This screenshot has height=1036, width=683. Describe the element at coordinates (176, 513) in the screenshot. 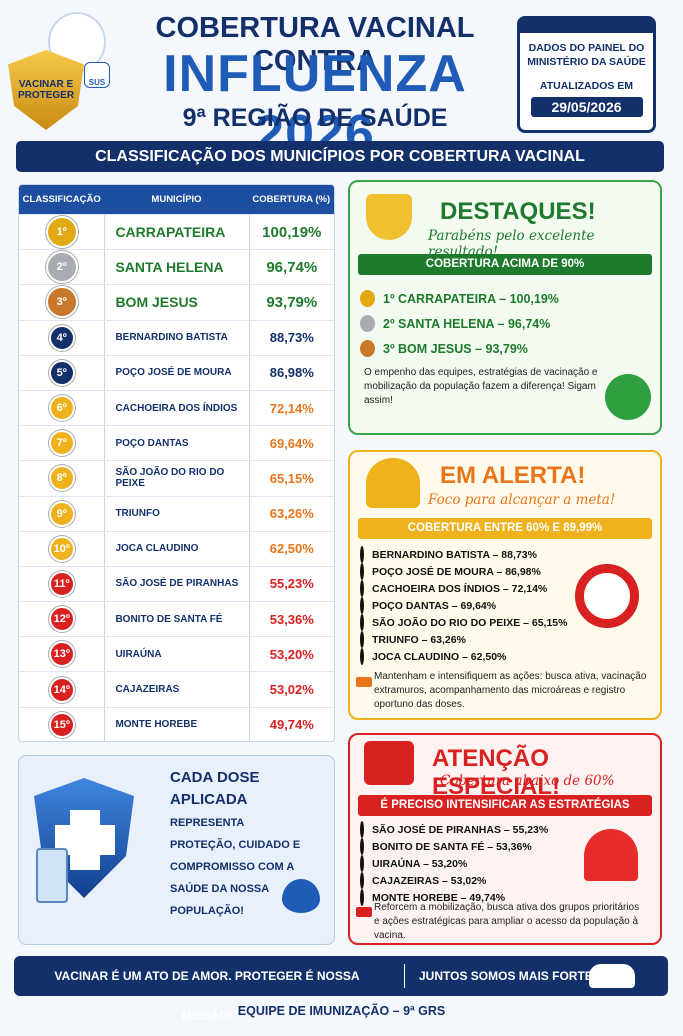

I see `municipality: TRIUNFO` at that location.